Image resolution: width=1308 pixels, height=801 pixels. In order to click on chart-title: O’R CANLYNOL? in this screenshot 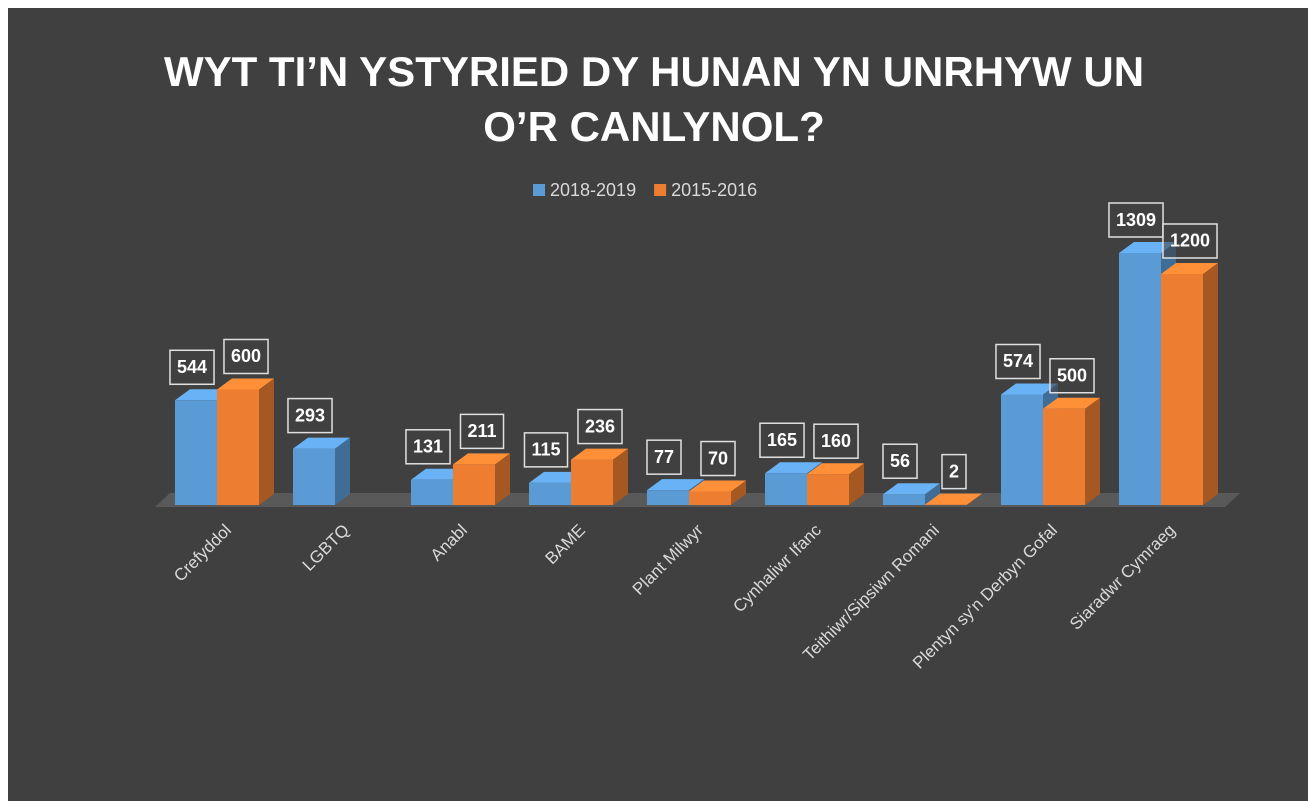, I will do `click(653, 126)`.